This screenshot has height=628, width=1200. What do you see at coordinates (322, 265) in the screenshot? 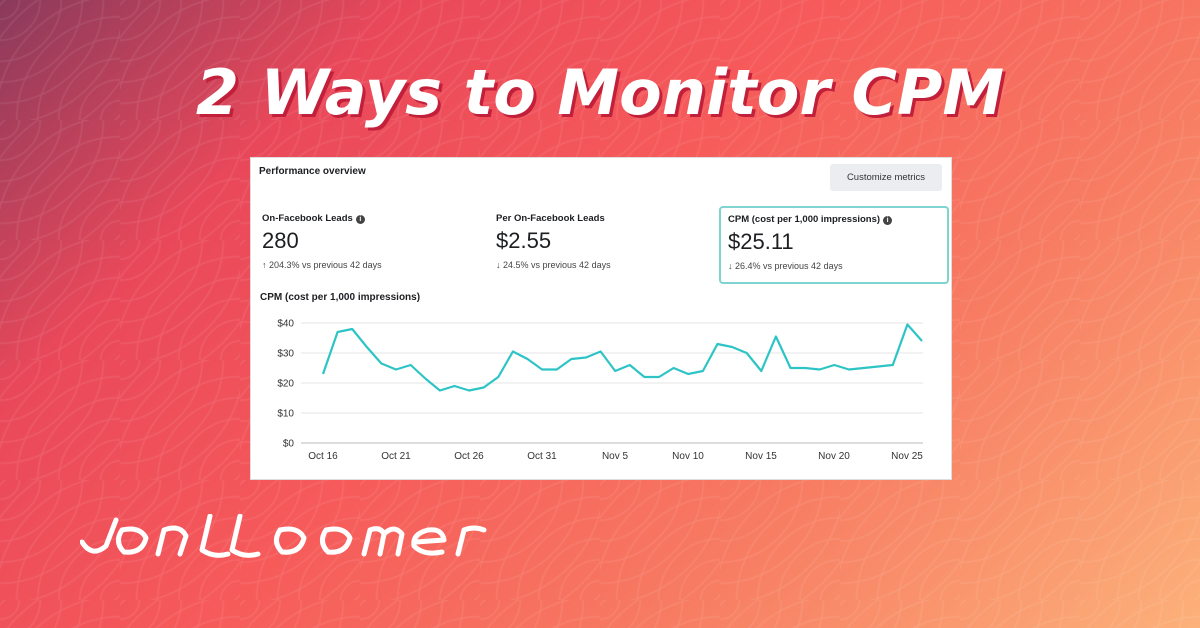
I see `metric-change: ↑ 204.3% vs previous 42 days` at bounding box center [322, 265].